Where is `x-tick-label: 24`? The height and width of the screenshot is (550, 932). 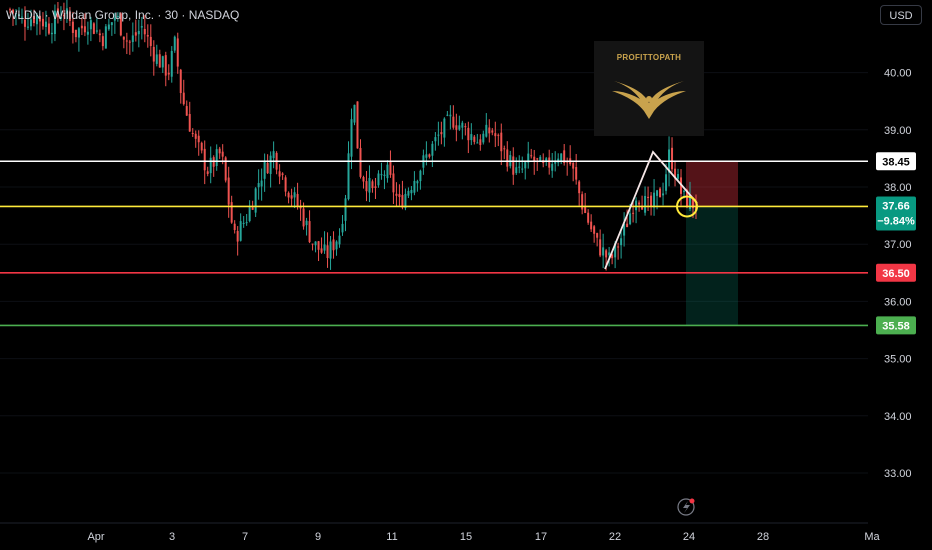
x-tick-label: 24 is located at coordinates (689, 537).